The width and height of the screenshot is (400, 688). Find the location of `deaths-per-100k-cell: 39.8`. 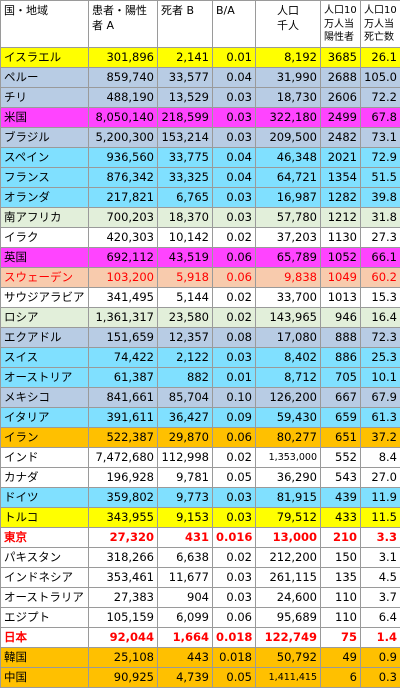

deaths-per-100k-cell: 39.8 is located at coordinates (380, 197).